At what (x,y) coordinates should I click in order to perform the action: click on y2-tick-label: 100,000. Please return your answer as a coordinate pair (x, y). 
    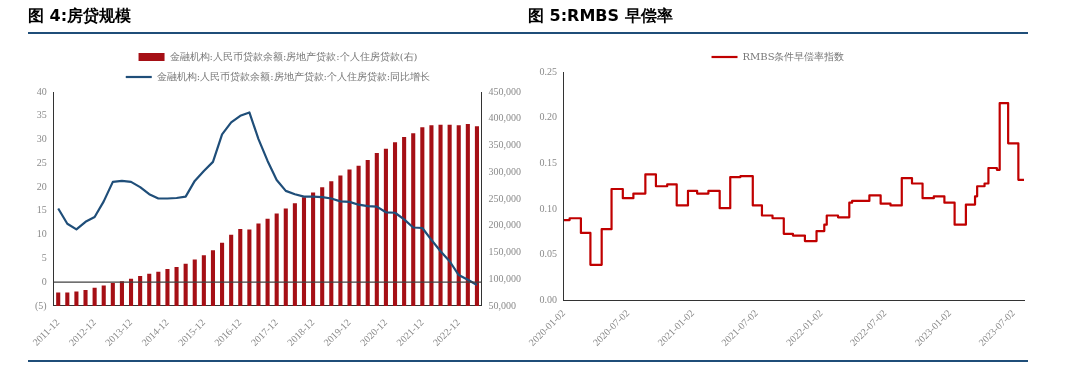
    Looking at the image, I should click on (504, 278).